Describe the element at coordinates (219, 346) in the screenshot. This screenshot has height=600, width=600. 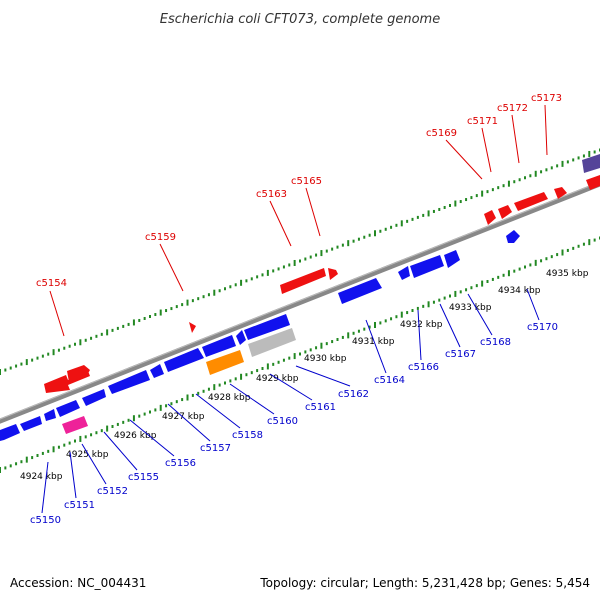
I see `gene-c5161` at that location.